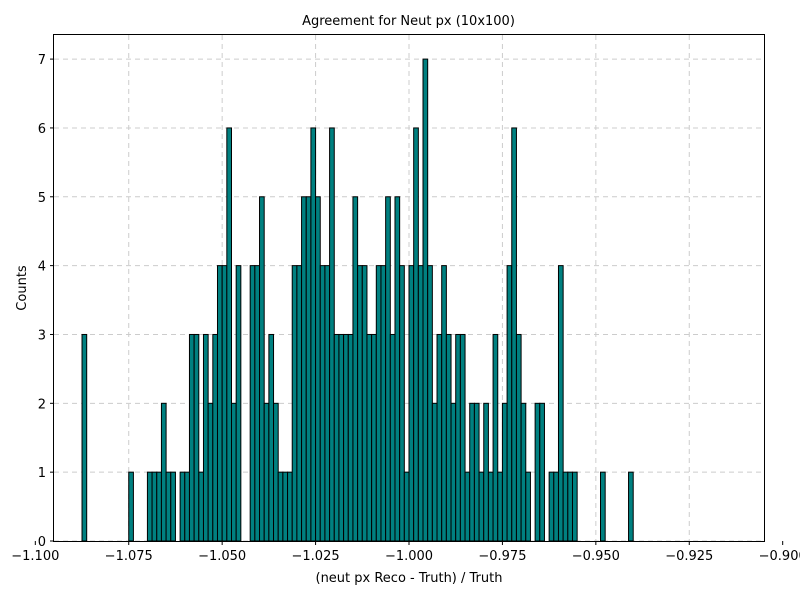 The height and width of the screenshot is (600, 800). What do you see at coordinates (35, 556) in the screenshot?
I see `x-tick-label: −1.100` at bounding box center [35, 556].